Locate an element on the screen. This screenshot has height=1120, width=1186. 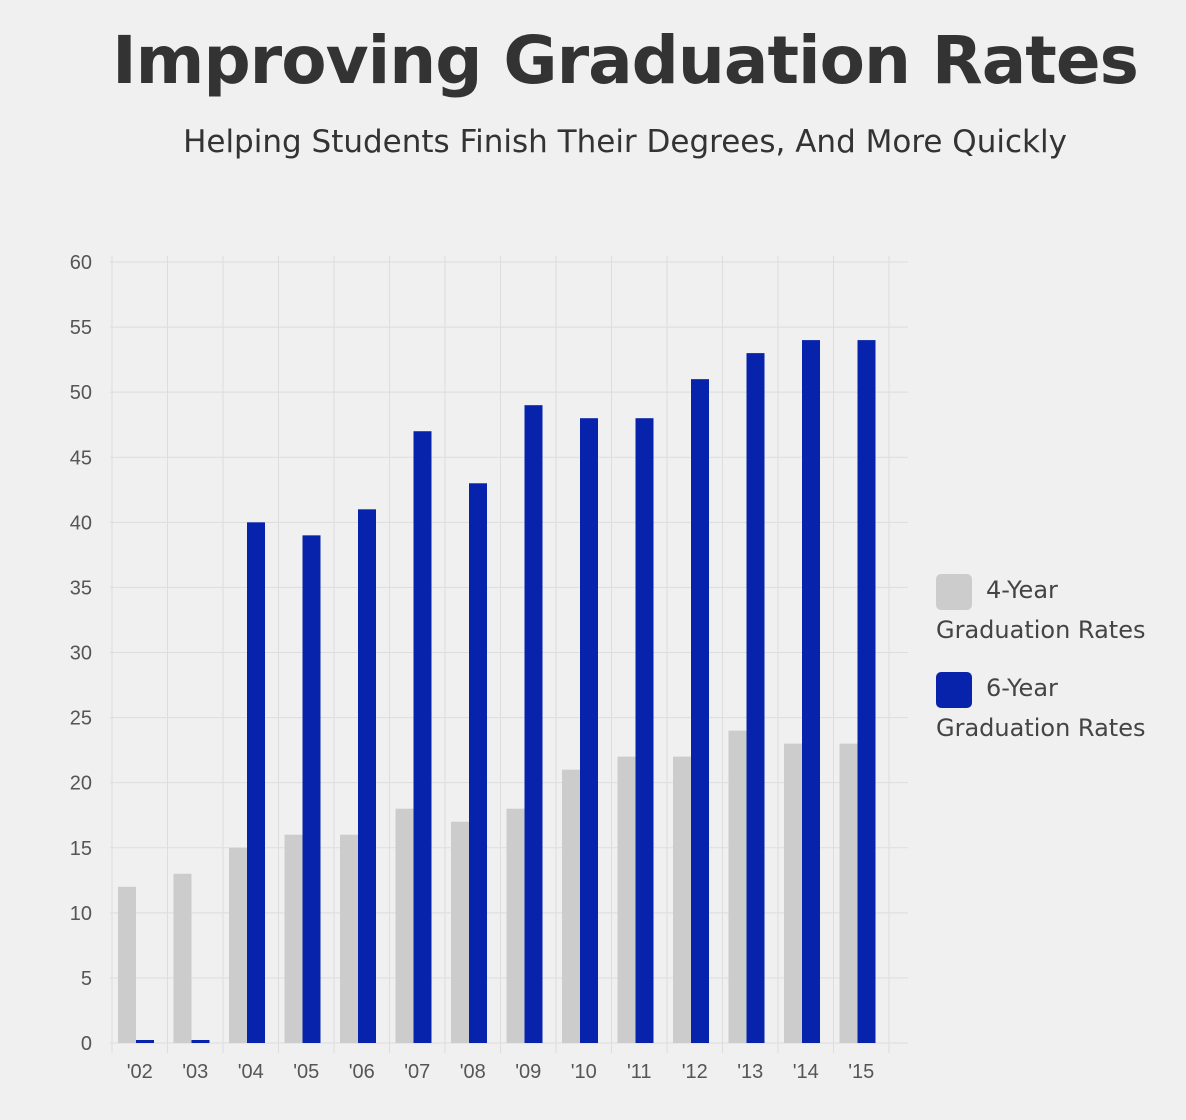
y-tick-label: 50 is located at coordinates (81, 393).